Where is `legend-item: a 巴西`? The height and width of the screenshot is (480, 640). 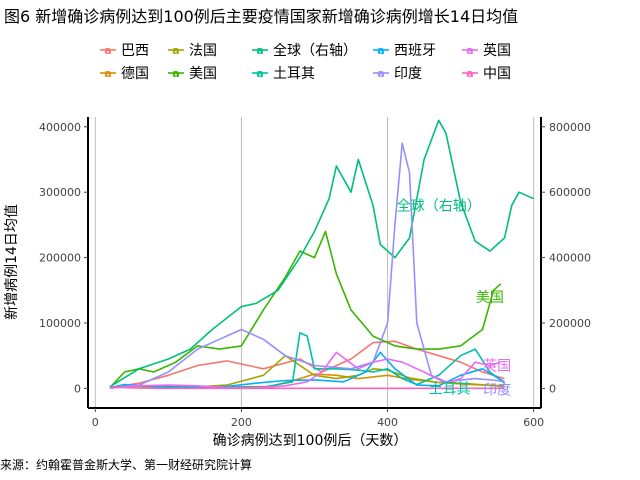
legend-item: a 巴西 is located at coordinates (124, 51).